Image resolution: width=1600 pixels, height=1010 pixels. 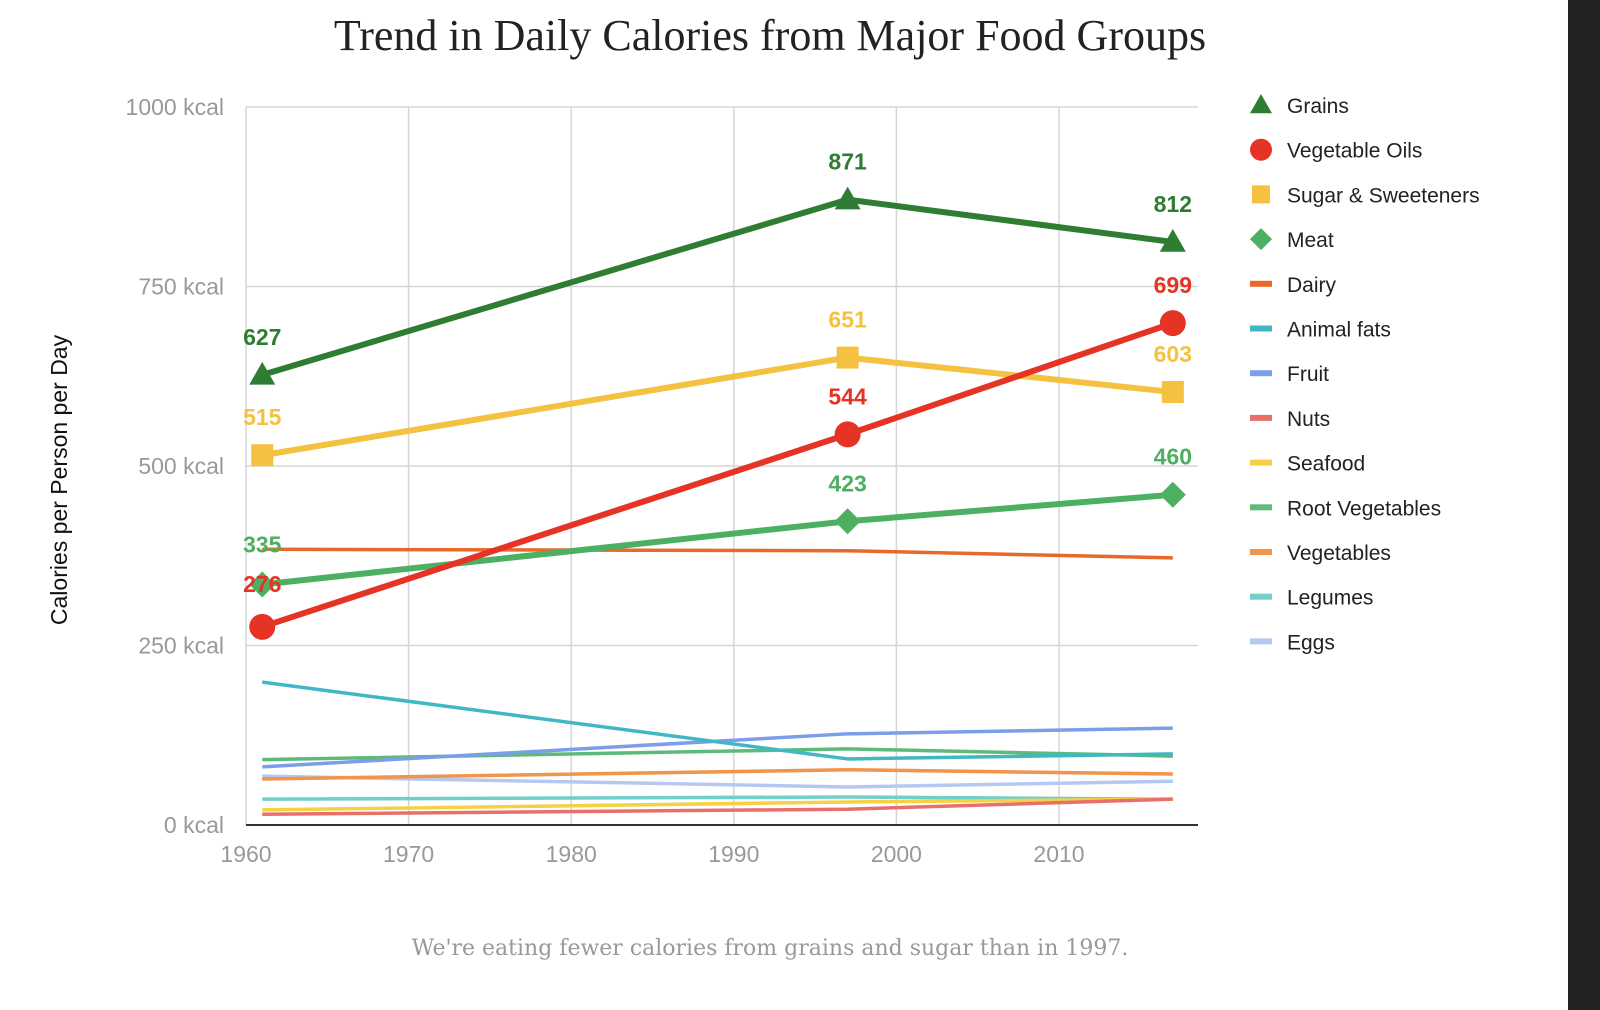 What do you see at coordinates (1308, 419) in the screenshot?
I see `legend-label: Nuts` at bounding box center [1308, 419].